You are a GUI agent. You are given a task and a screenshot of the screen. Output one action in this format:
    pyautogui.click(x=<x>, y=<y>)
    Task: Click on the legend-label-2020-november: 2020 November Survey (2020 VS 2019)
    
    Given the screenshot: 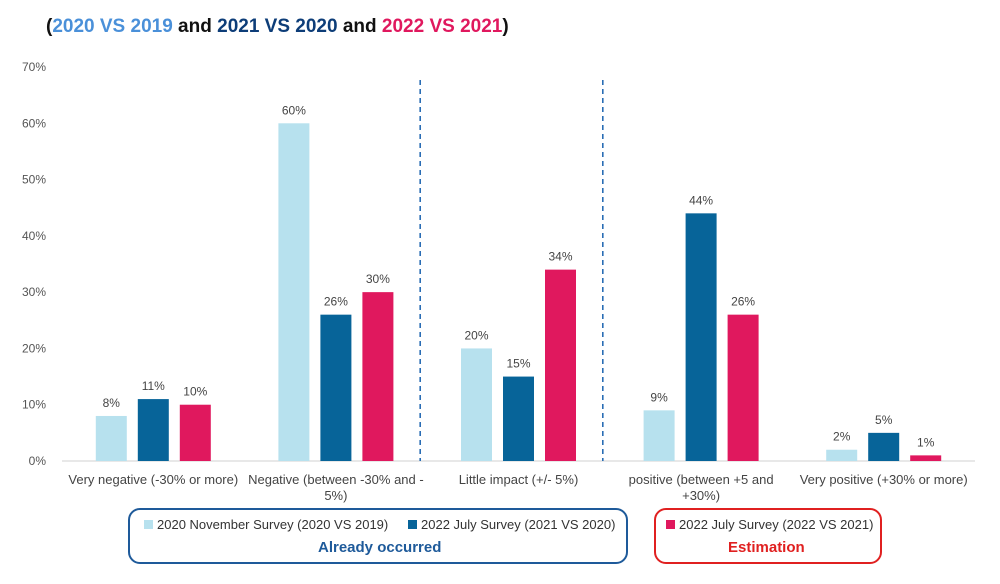 What is the action you would take?
    pyautogui.click(x=273, y=524)
    